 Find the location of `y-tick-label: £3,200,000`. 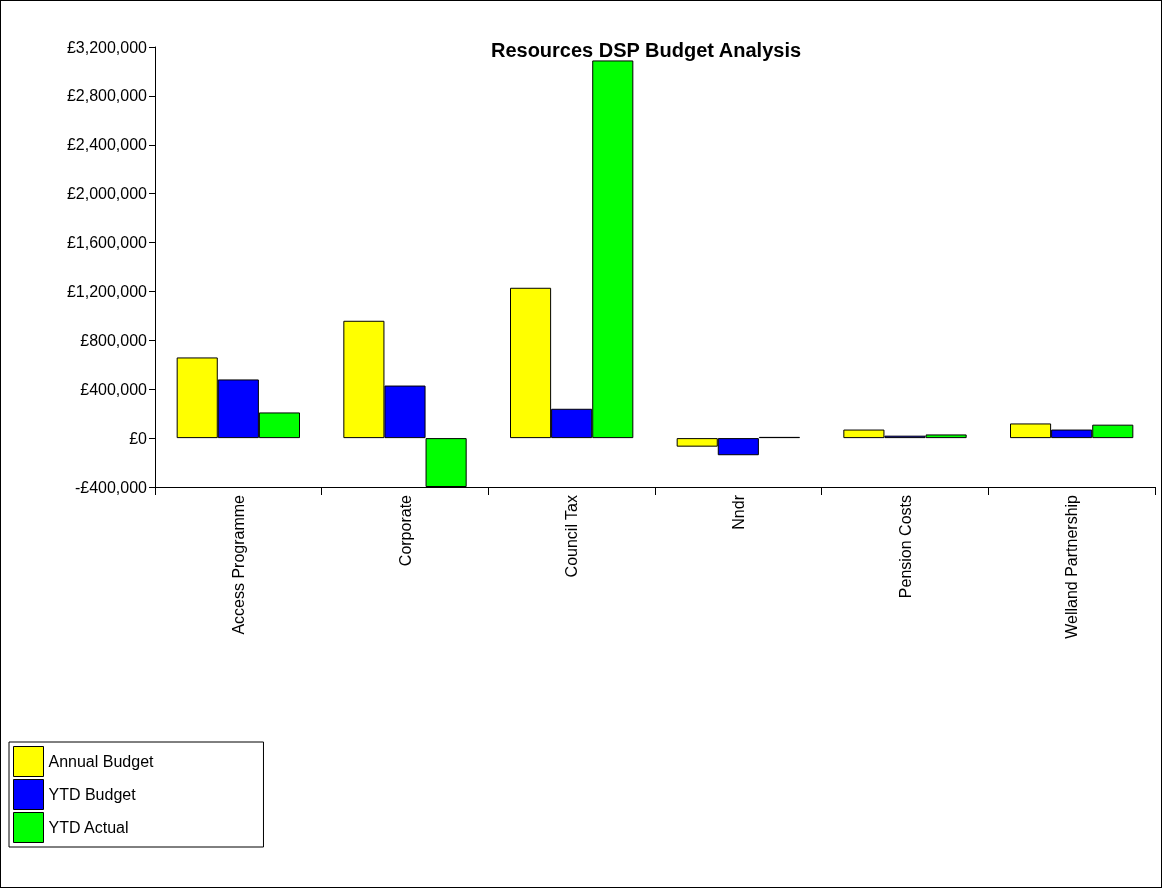

y-tick-label: £3,200,000 is located at coordinates (107, 47).